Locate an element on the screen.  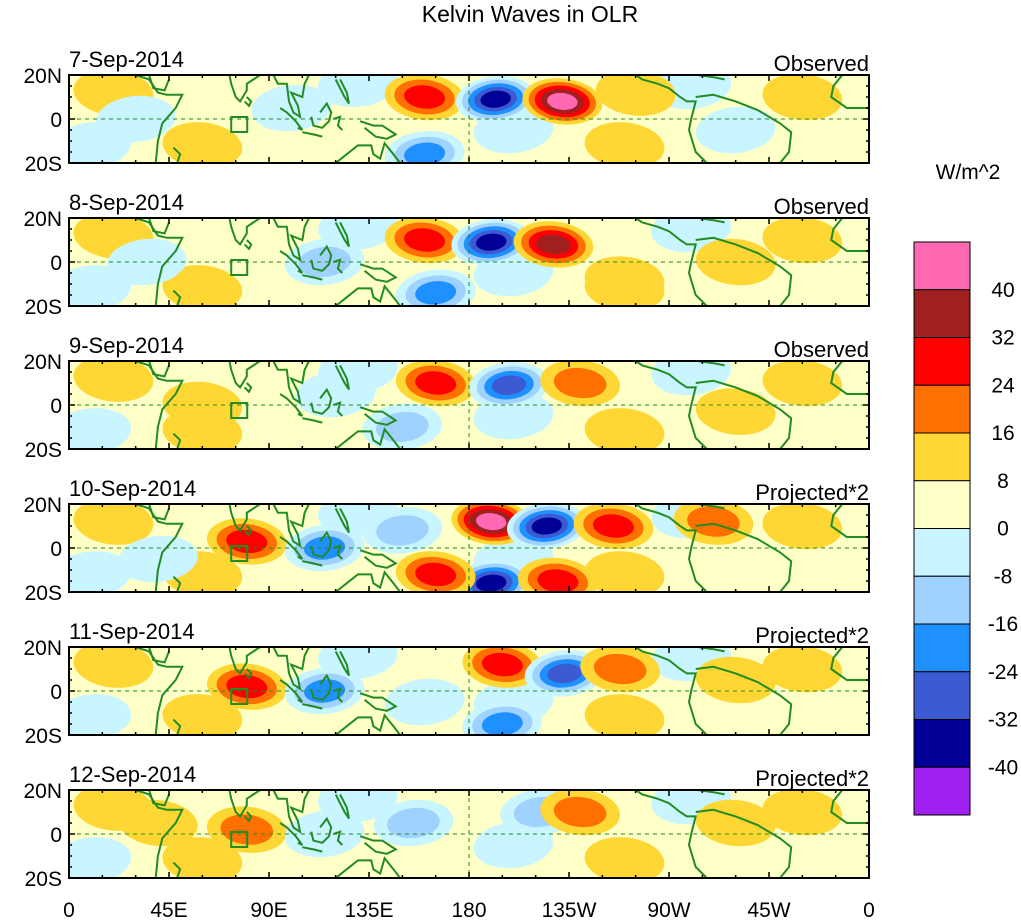
lat-tick-label: 20N is located at coordinates (42, 219).